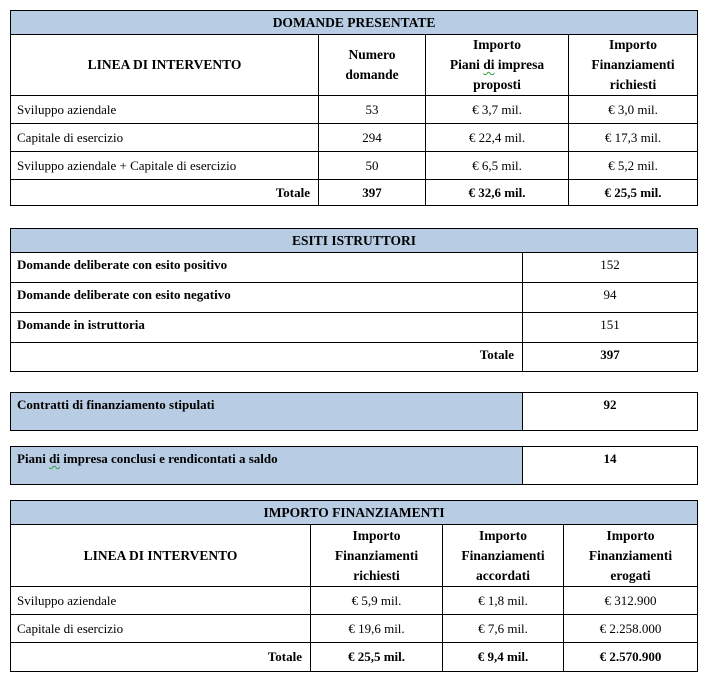 Image resolution: width=705 pixels, height=681 pixels. What do you see at coordinates (610, 267) in the screenshot?
I see `row-value: 152` at bounding box center [610, 267].